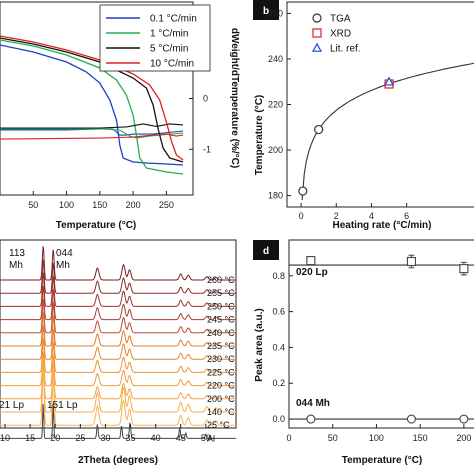  Describe the element at coordinates (206, 438) in the screenshot. I see `panel-c-xtick-label-50: 50` at that location.